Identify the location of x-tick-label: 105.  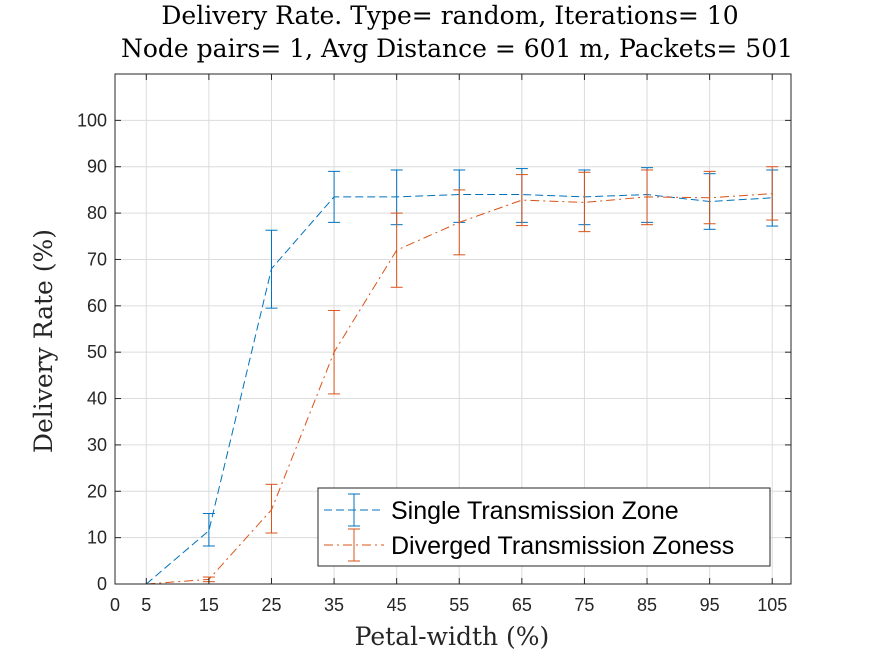
(772, 605).